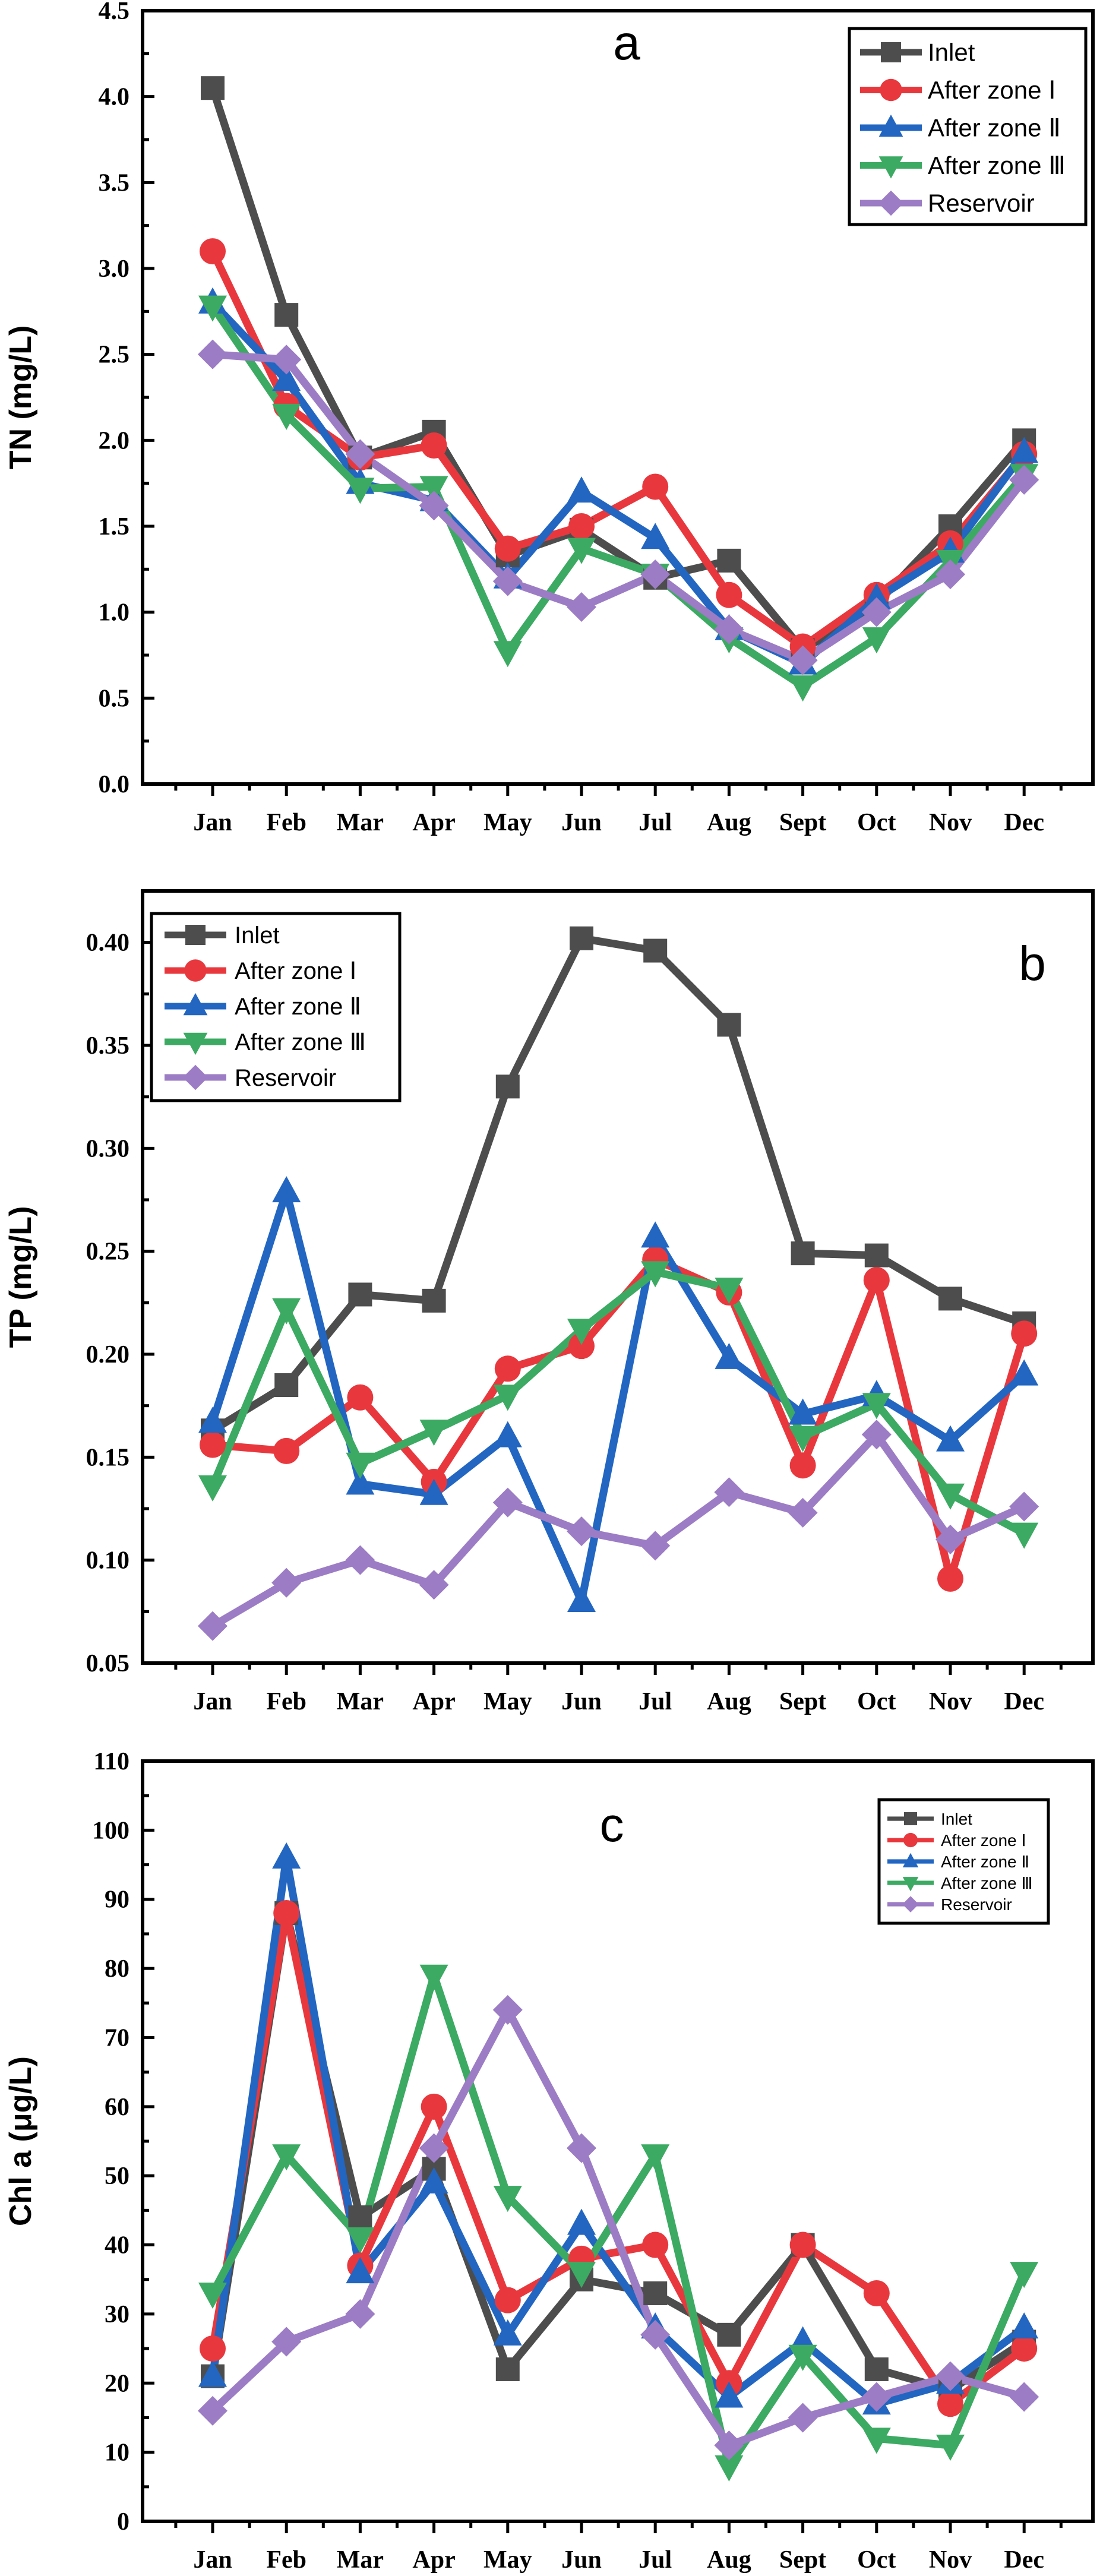 This screenshot has height=2576, width=1103. What do you see at coordinates (108, 1354) in the screenshot?
I see `y-tick-label: 0.20` at bounding box center [108, 1354].